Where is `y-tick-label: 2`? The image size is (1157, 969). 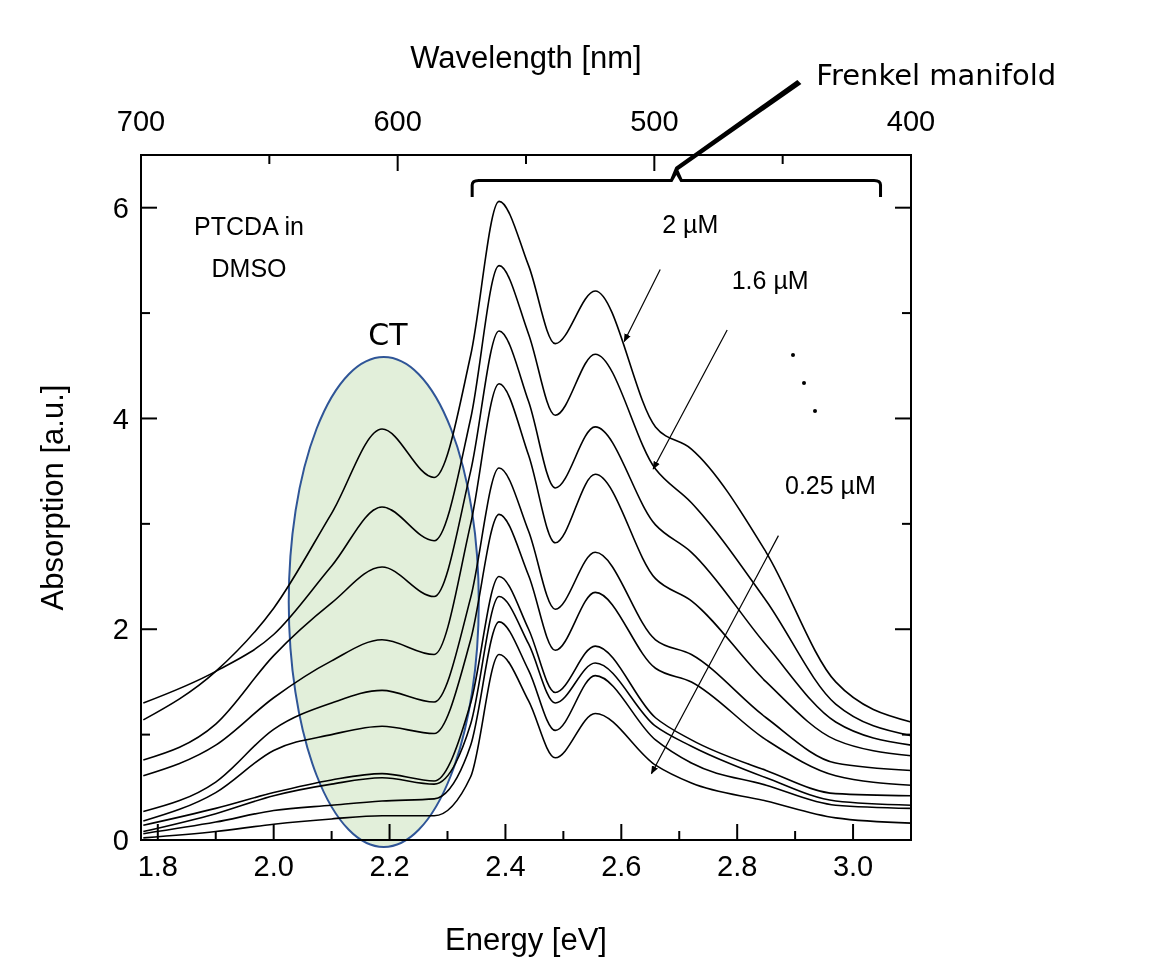 y-tick-label: 2 is located at coordinates (120, 629).